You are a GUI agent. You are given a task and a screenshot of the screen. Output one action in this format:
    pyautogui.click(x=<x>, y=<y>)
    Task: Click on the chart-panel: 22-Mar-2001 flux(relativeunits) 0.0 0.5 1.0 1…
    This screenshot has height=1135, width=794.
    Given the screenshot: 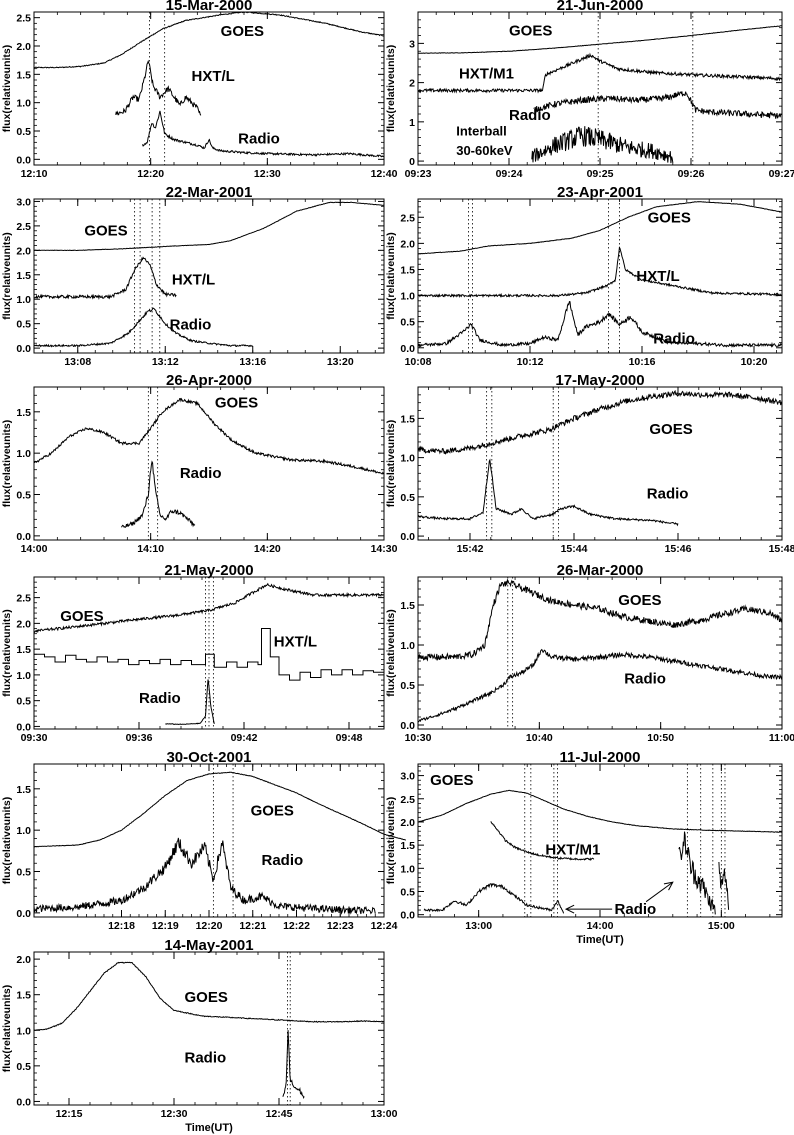 What is the action you would take?
    pyautogui.click(x=193, y=276)
    